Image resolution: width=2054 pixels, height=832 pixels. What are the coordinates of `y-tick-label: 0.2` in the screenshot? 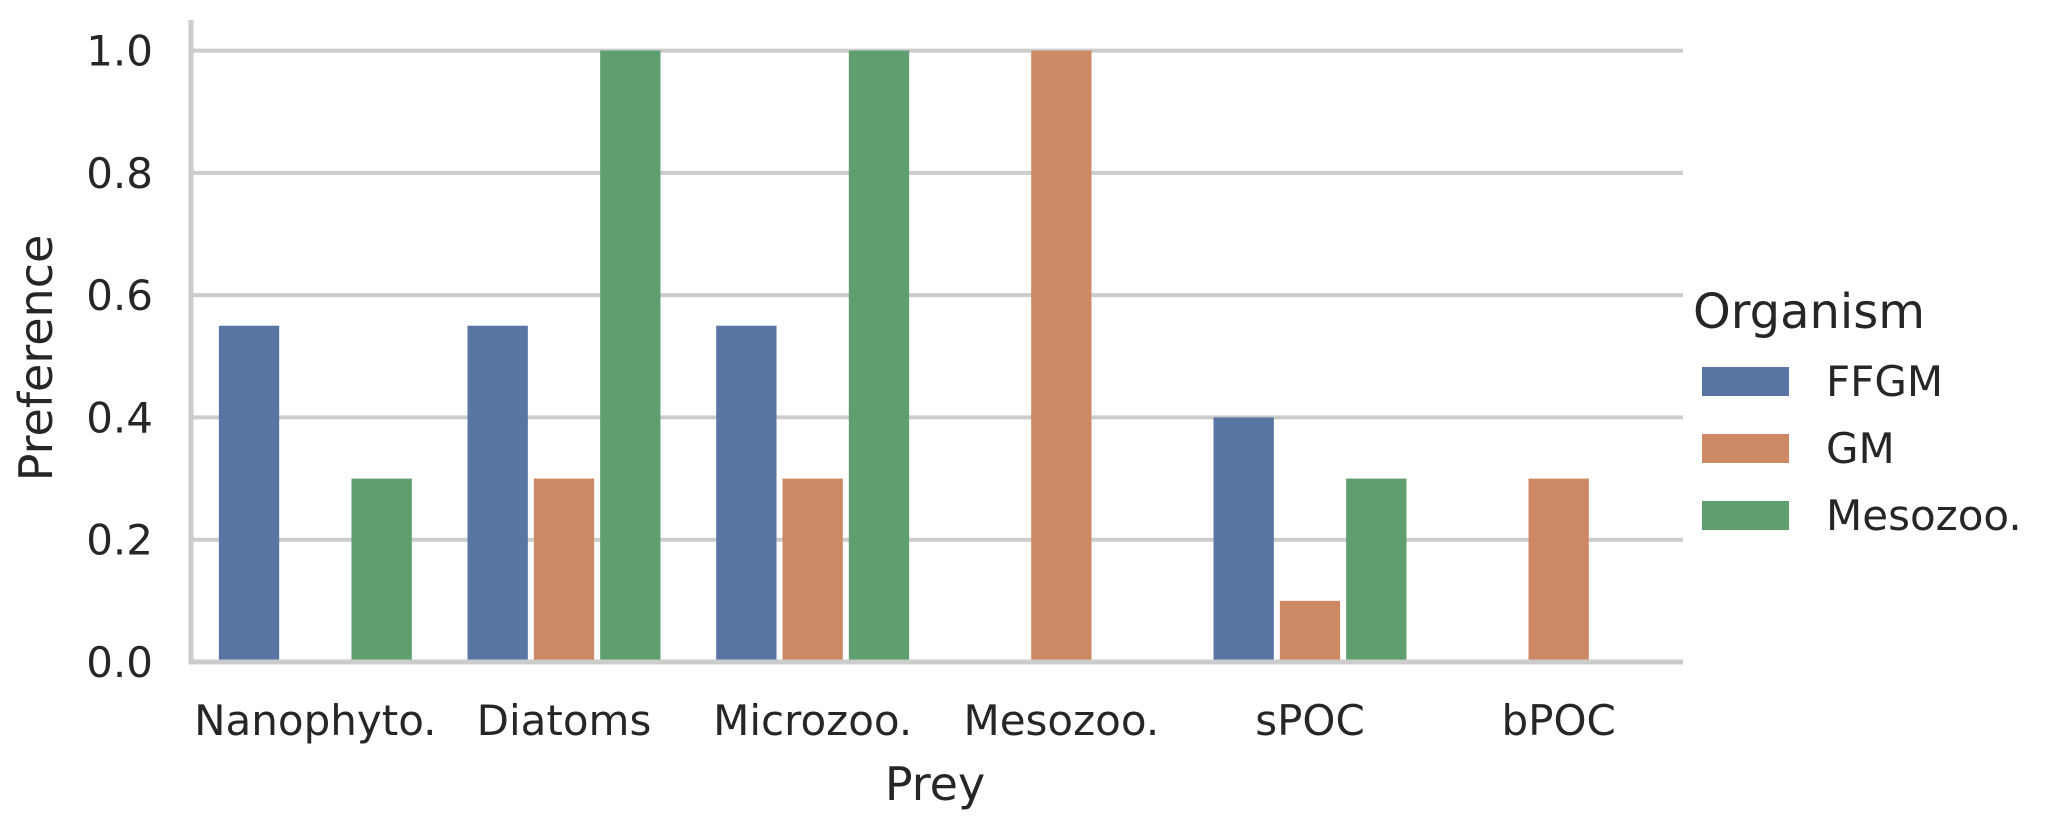 It's located at (119, 540).